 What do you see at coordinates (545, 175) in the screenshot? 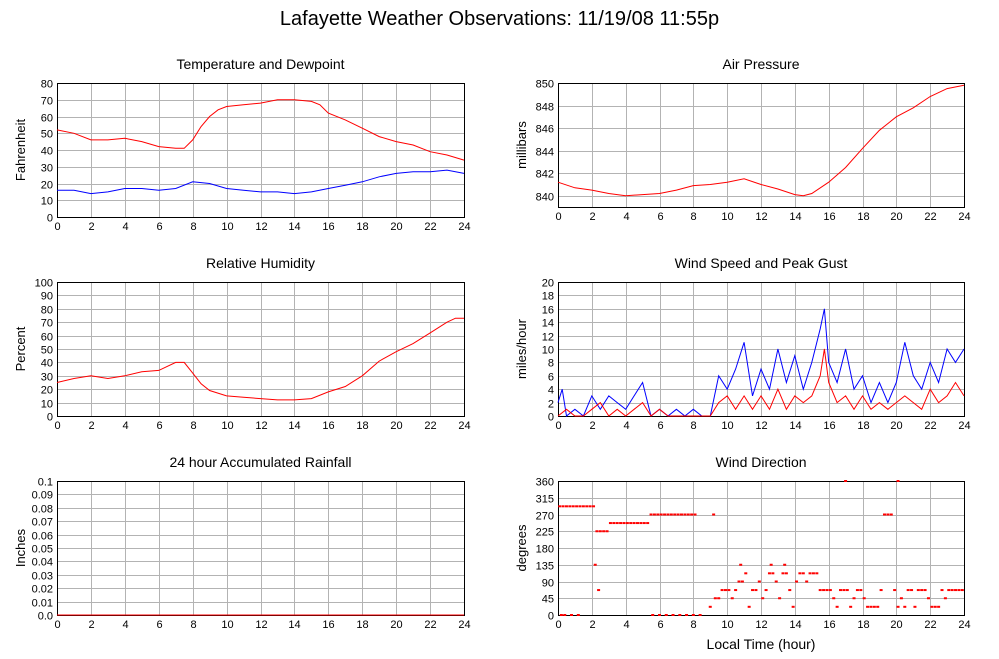
I see `pressure-ytick-label: 842` at bounding box center [545, 175].